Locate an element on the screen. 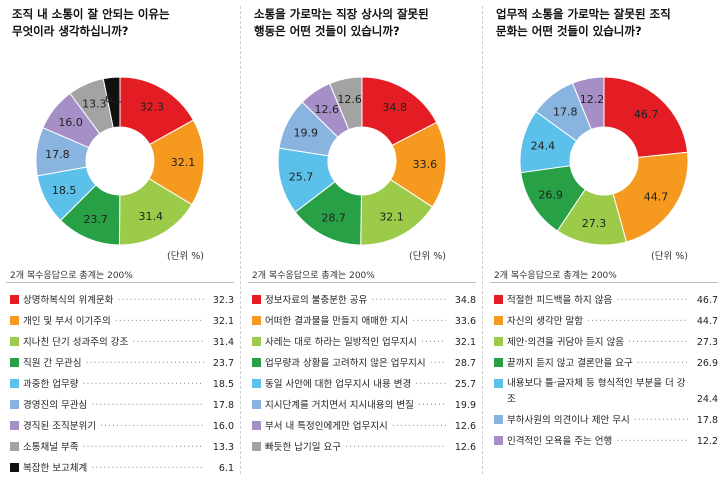  legend-label: 부서 내 특정인에게만 업무지시 is located at coordinates (355, 425).